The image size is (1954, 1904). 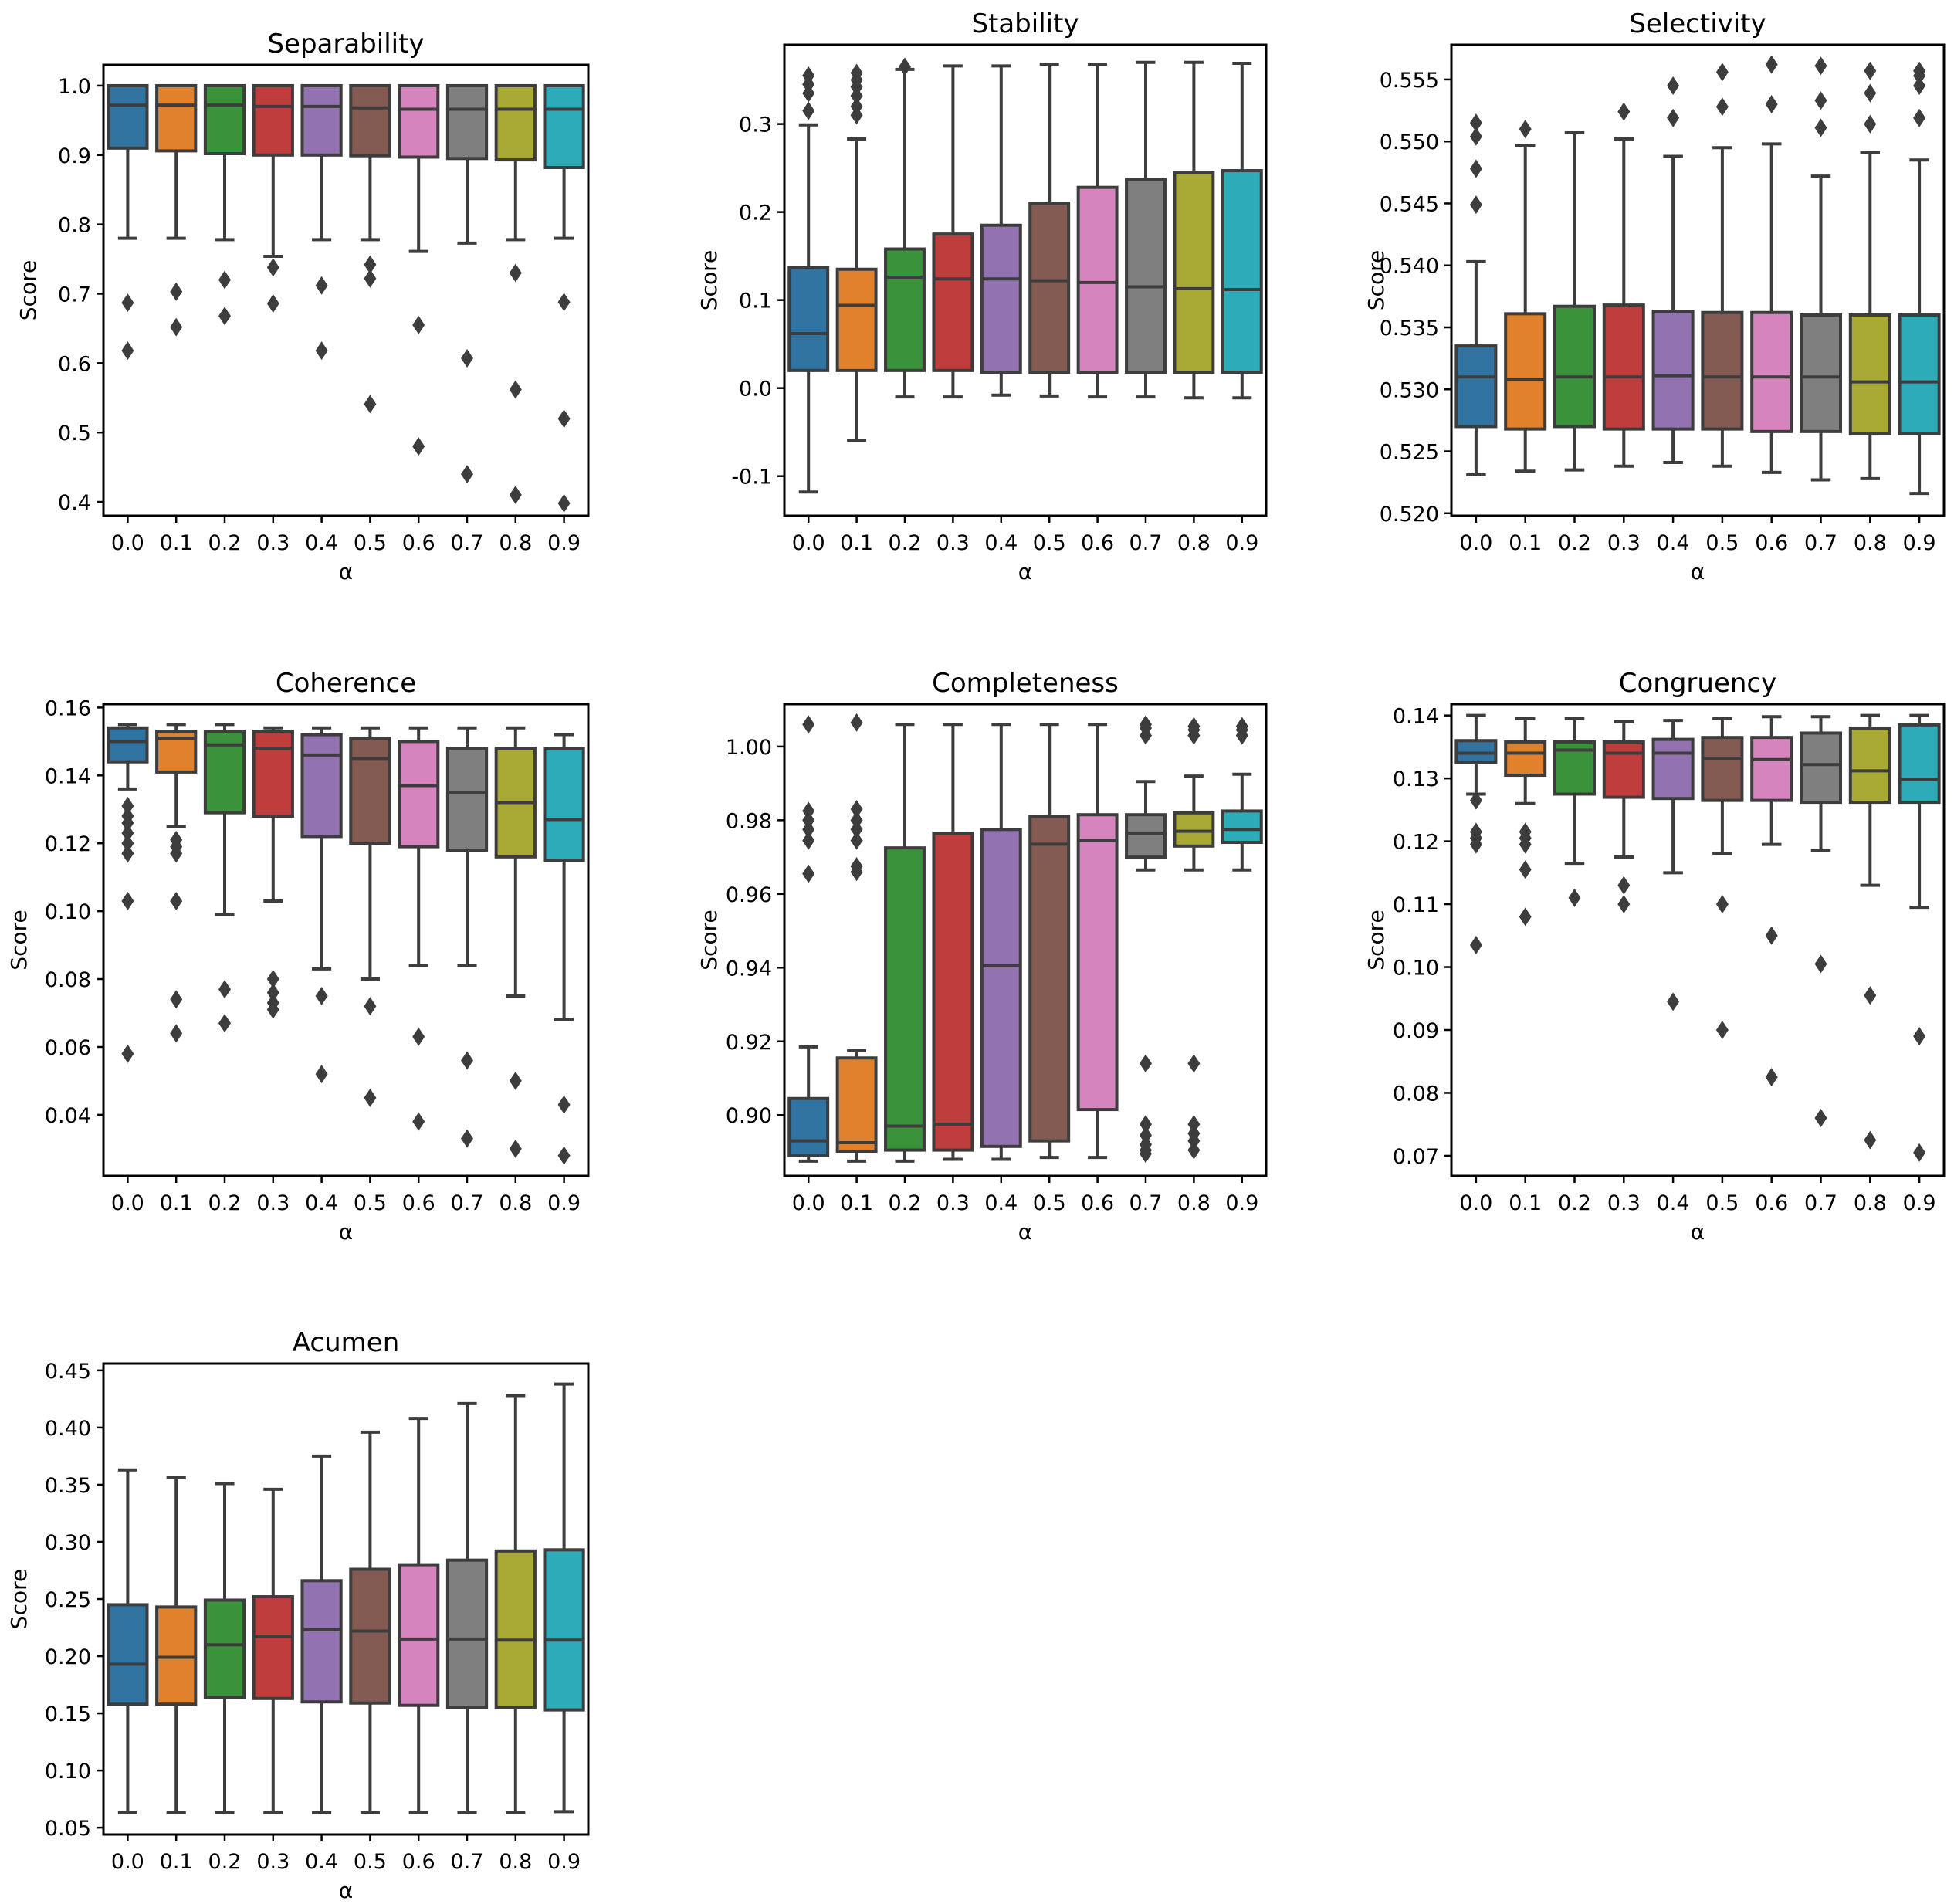 I want to click on x-tick-label: 0.3, so click(x=953, y=1203).